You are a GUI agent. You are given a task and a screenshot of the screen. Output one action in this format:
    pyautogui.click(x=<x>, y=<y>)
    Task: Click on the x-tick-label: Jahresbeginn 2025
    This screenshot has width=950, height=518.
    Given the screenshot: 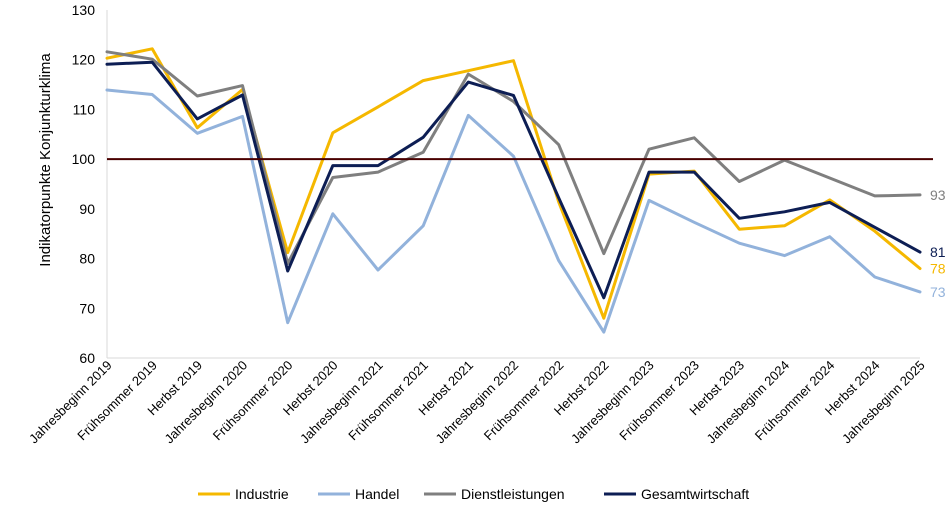 What is the action you would take?
    pyautogui.click(x=883, y=402)
    